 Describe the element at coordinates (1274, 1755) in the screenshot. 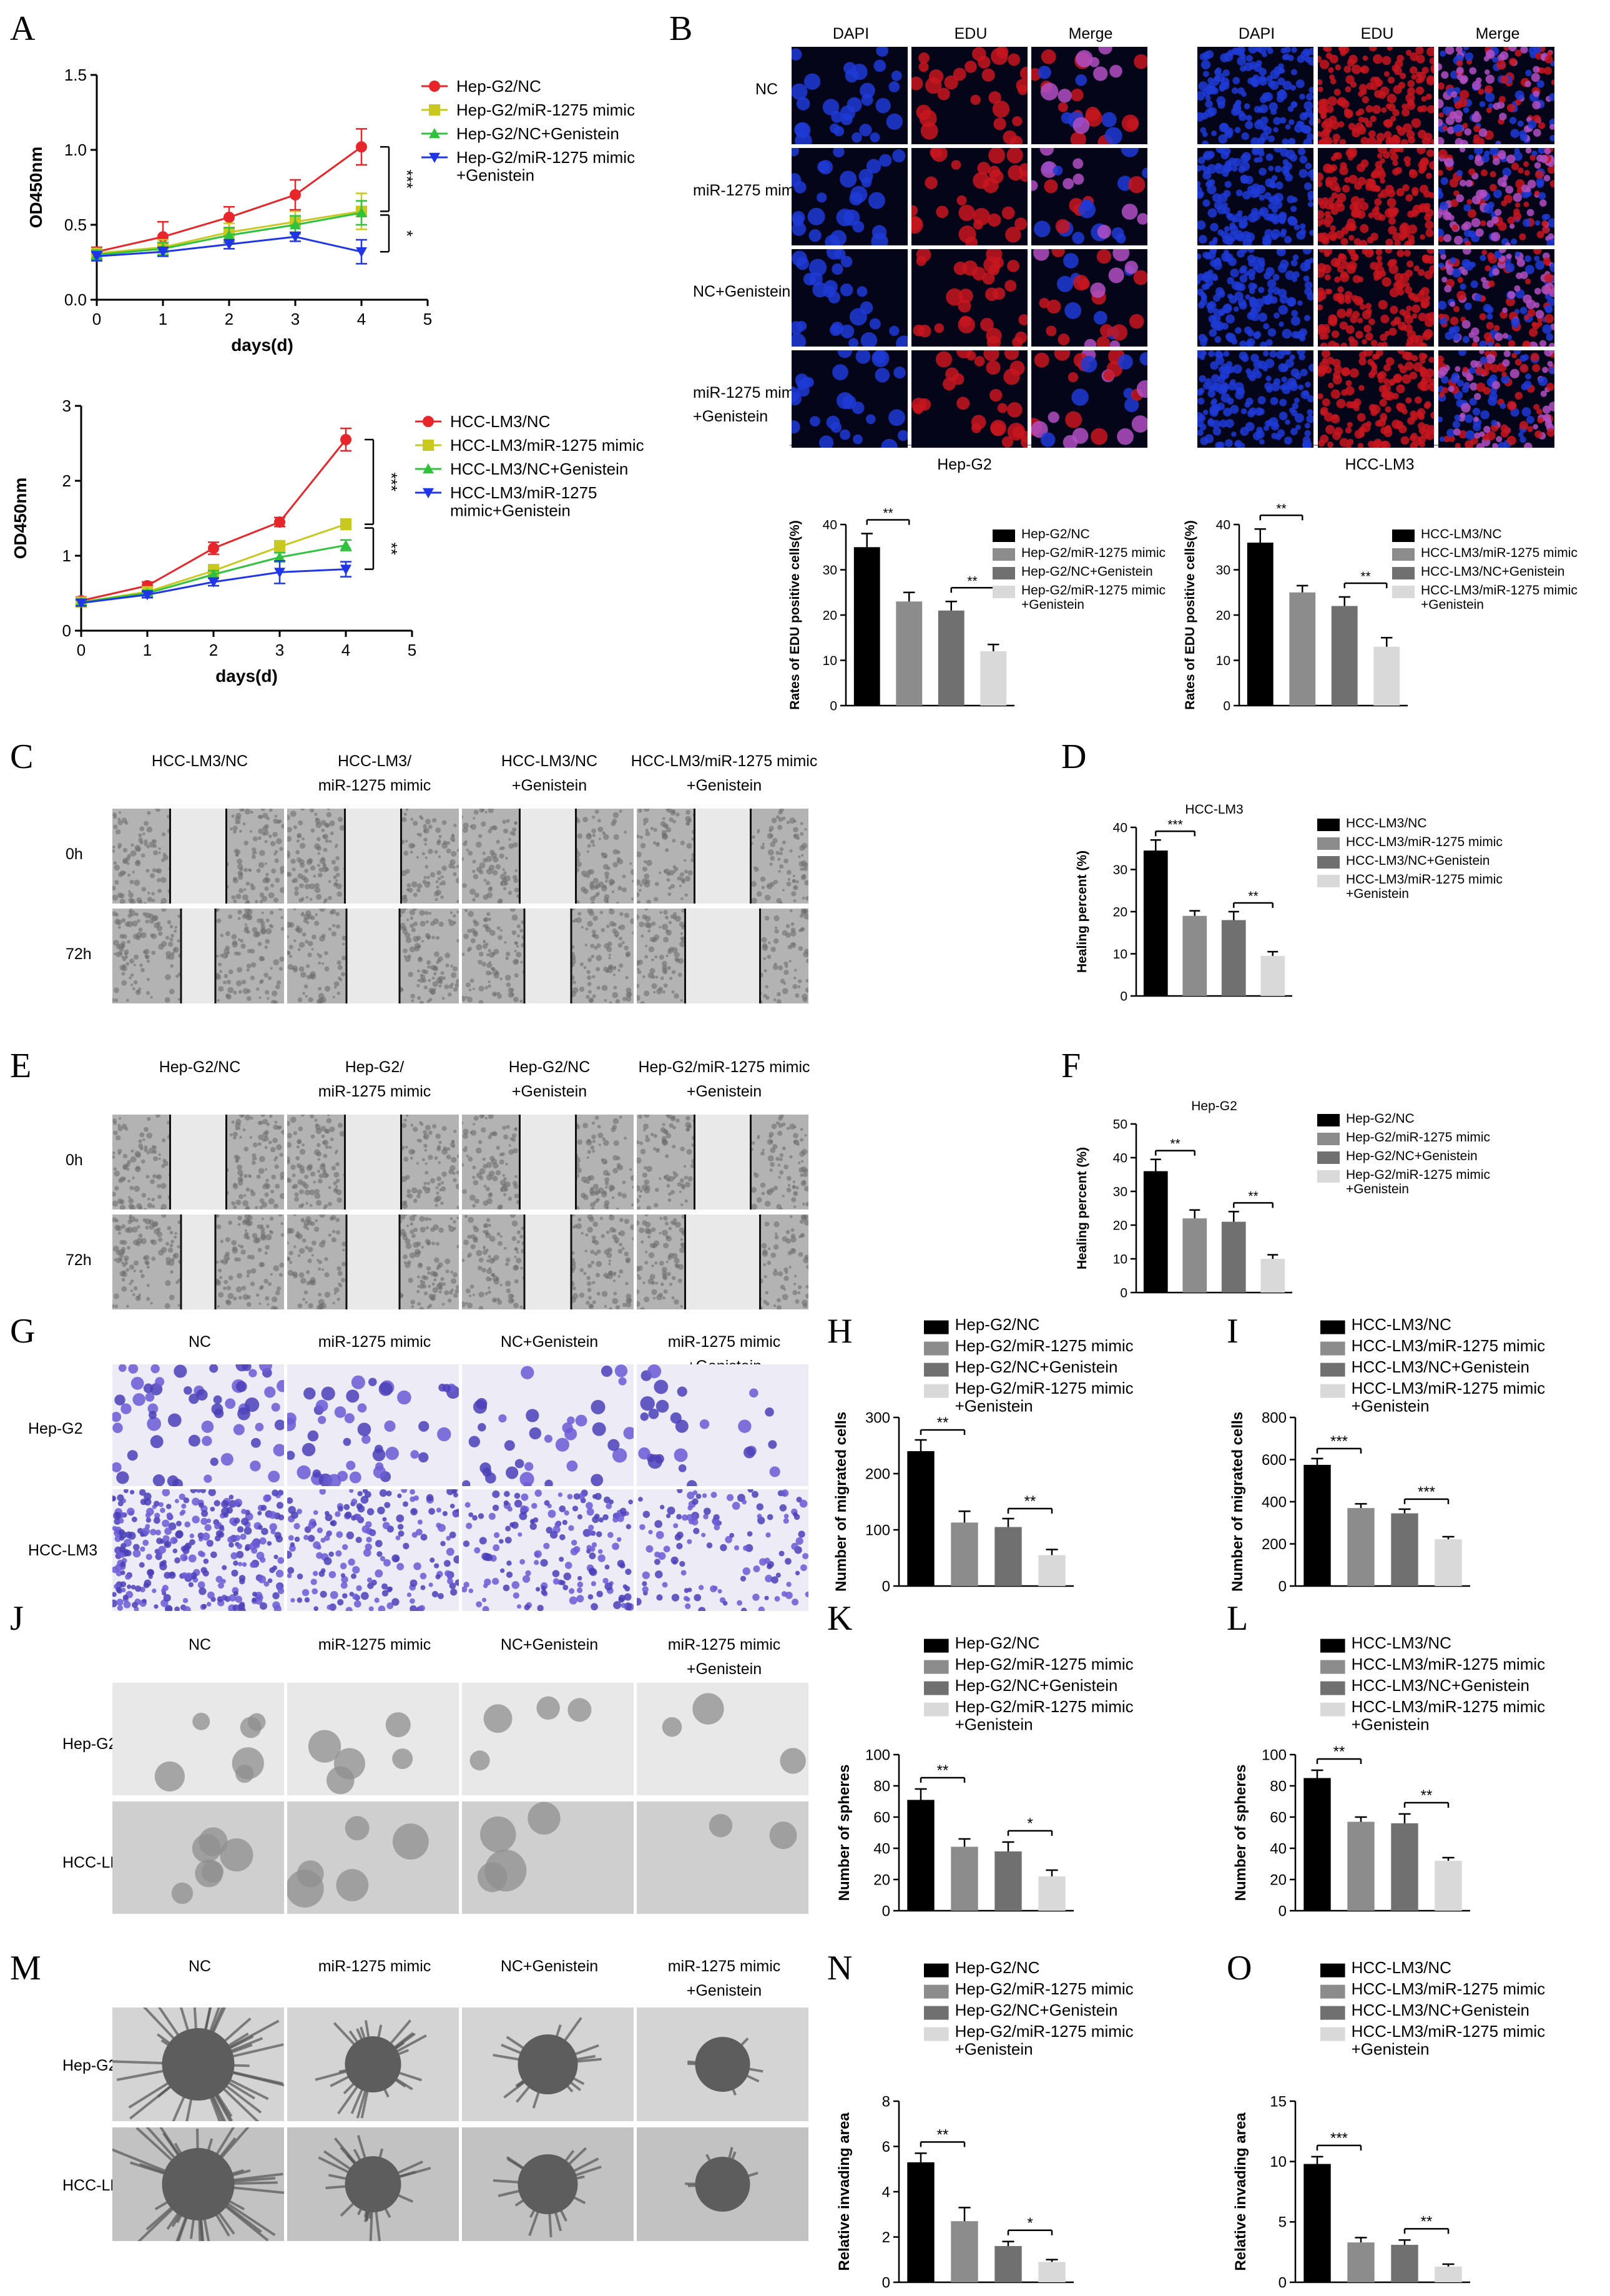

I see `y-tick-label: 100` at that location.